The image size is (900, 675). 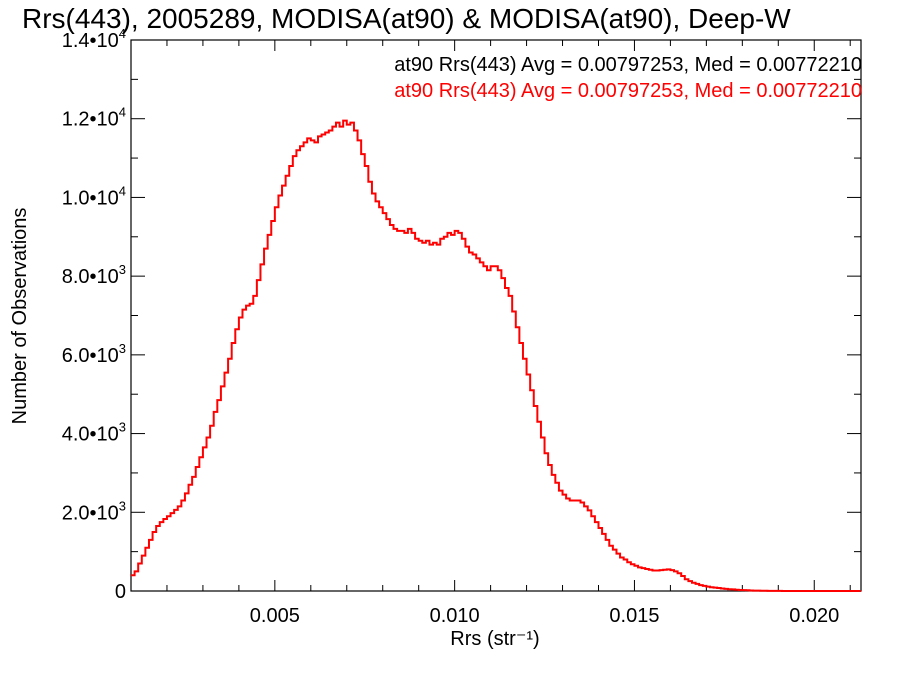 What do you see at coordinates (94, 354) in the screenshot?
I see `y-tick-label: 6.0•103` at bounding box center [94, 354].